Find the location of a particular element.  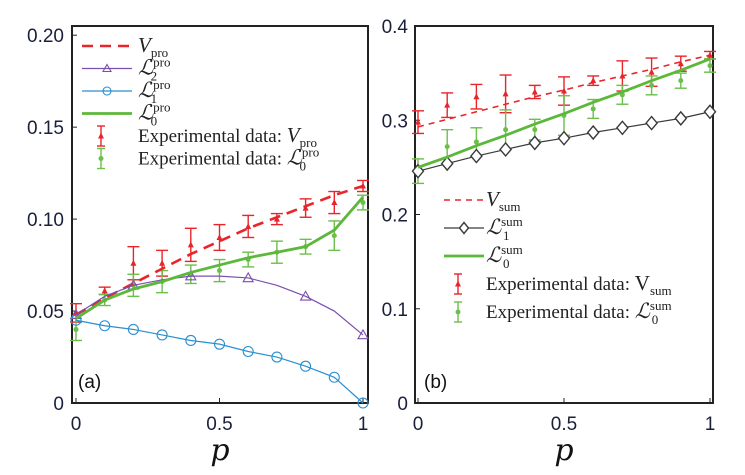

y-tick-label: 0.1 is located at coordinates (395, 310).